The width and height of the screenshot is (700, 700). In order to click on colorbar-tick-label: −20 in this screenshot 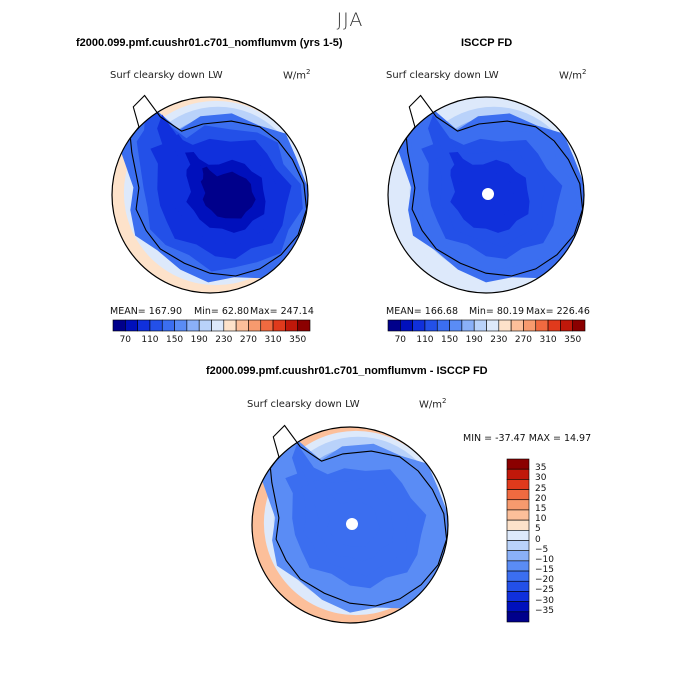, I will do `click(544, 580)`.